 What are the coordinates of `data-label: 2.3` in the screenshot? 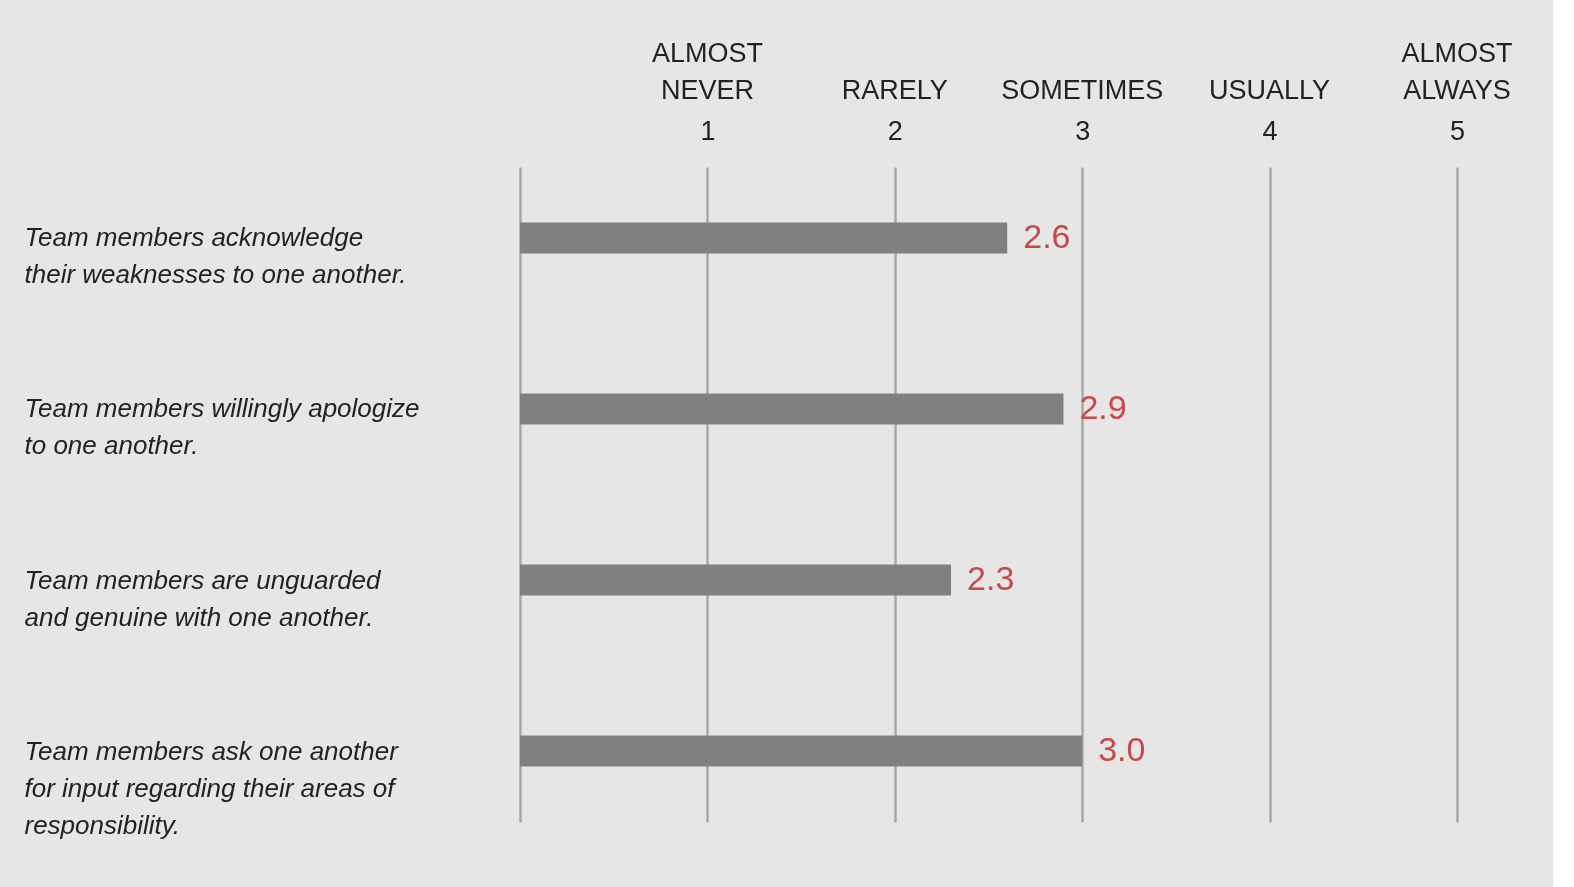 It's located at (991, 578).